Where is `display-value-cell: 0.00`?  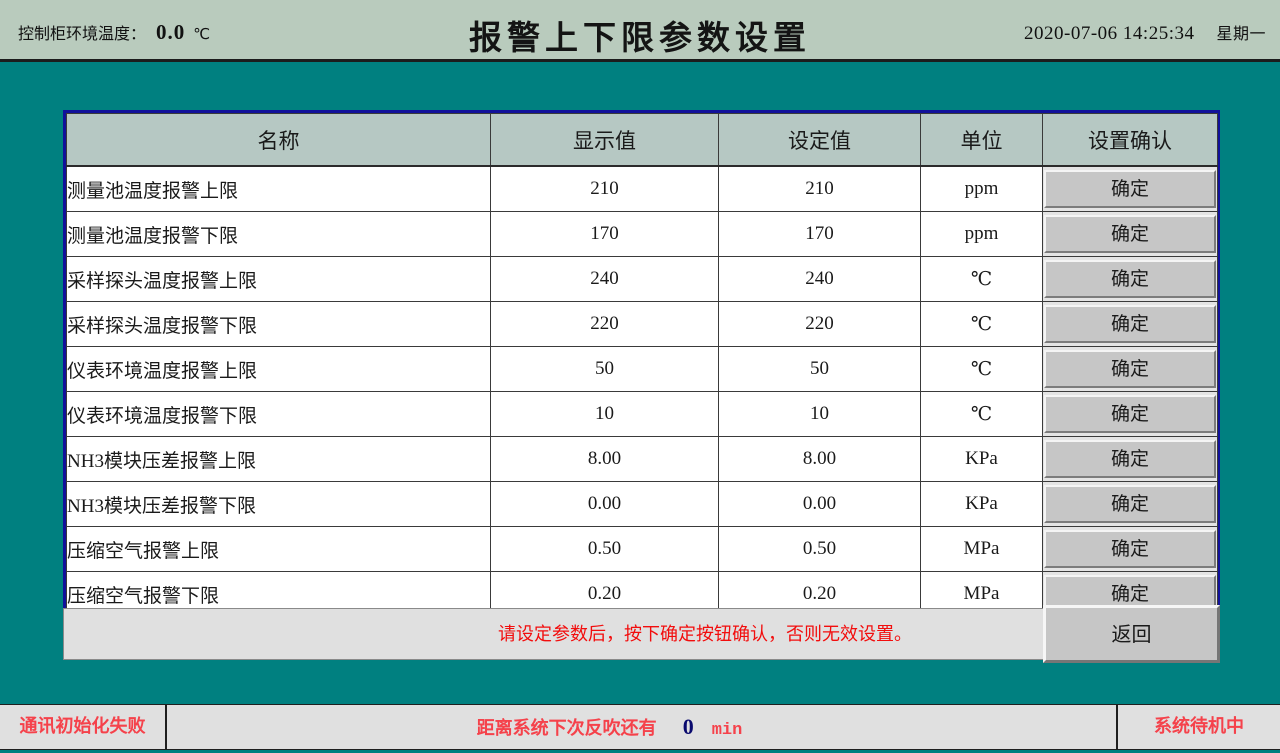 display-value-cell: 0.00 is located at coordinates (605, 504).